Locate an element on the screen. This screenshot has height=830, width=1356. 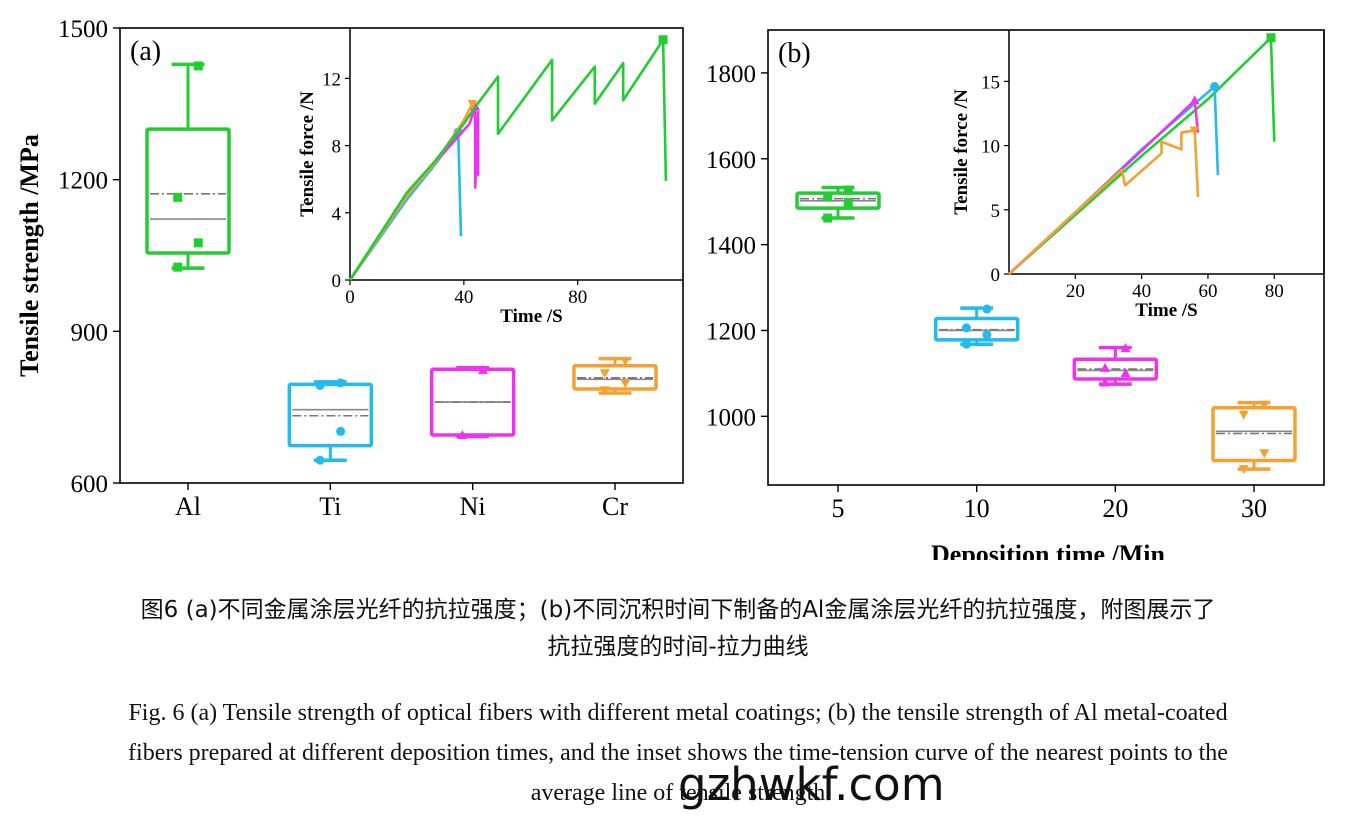
inset-x-axis-label: Time /S is located at coordinates (1166, 310).